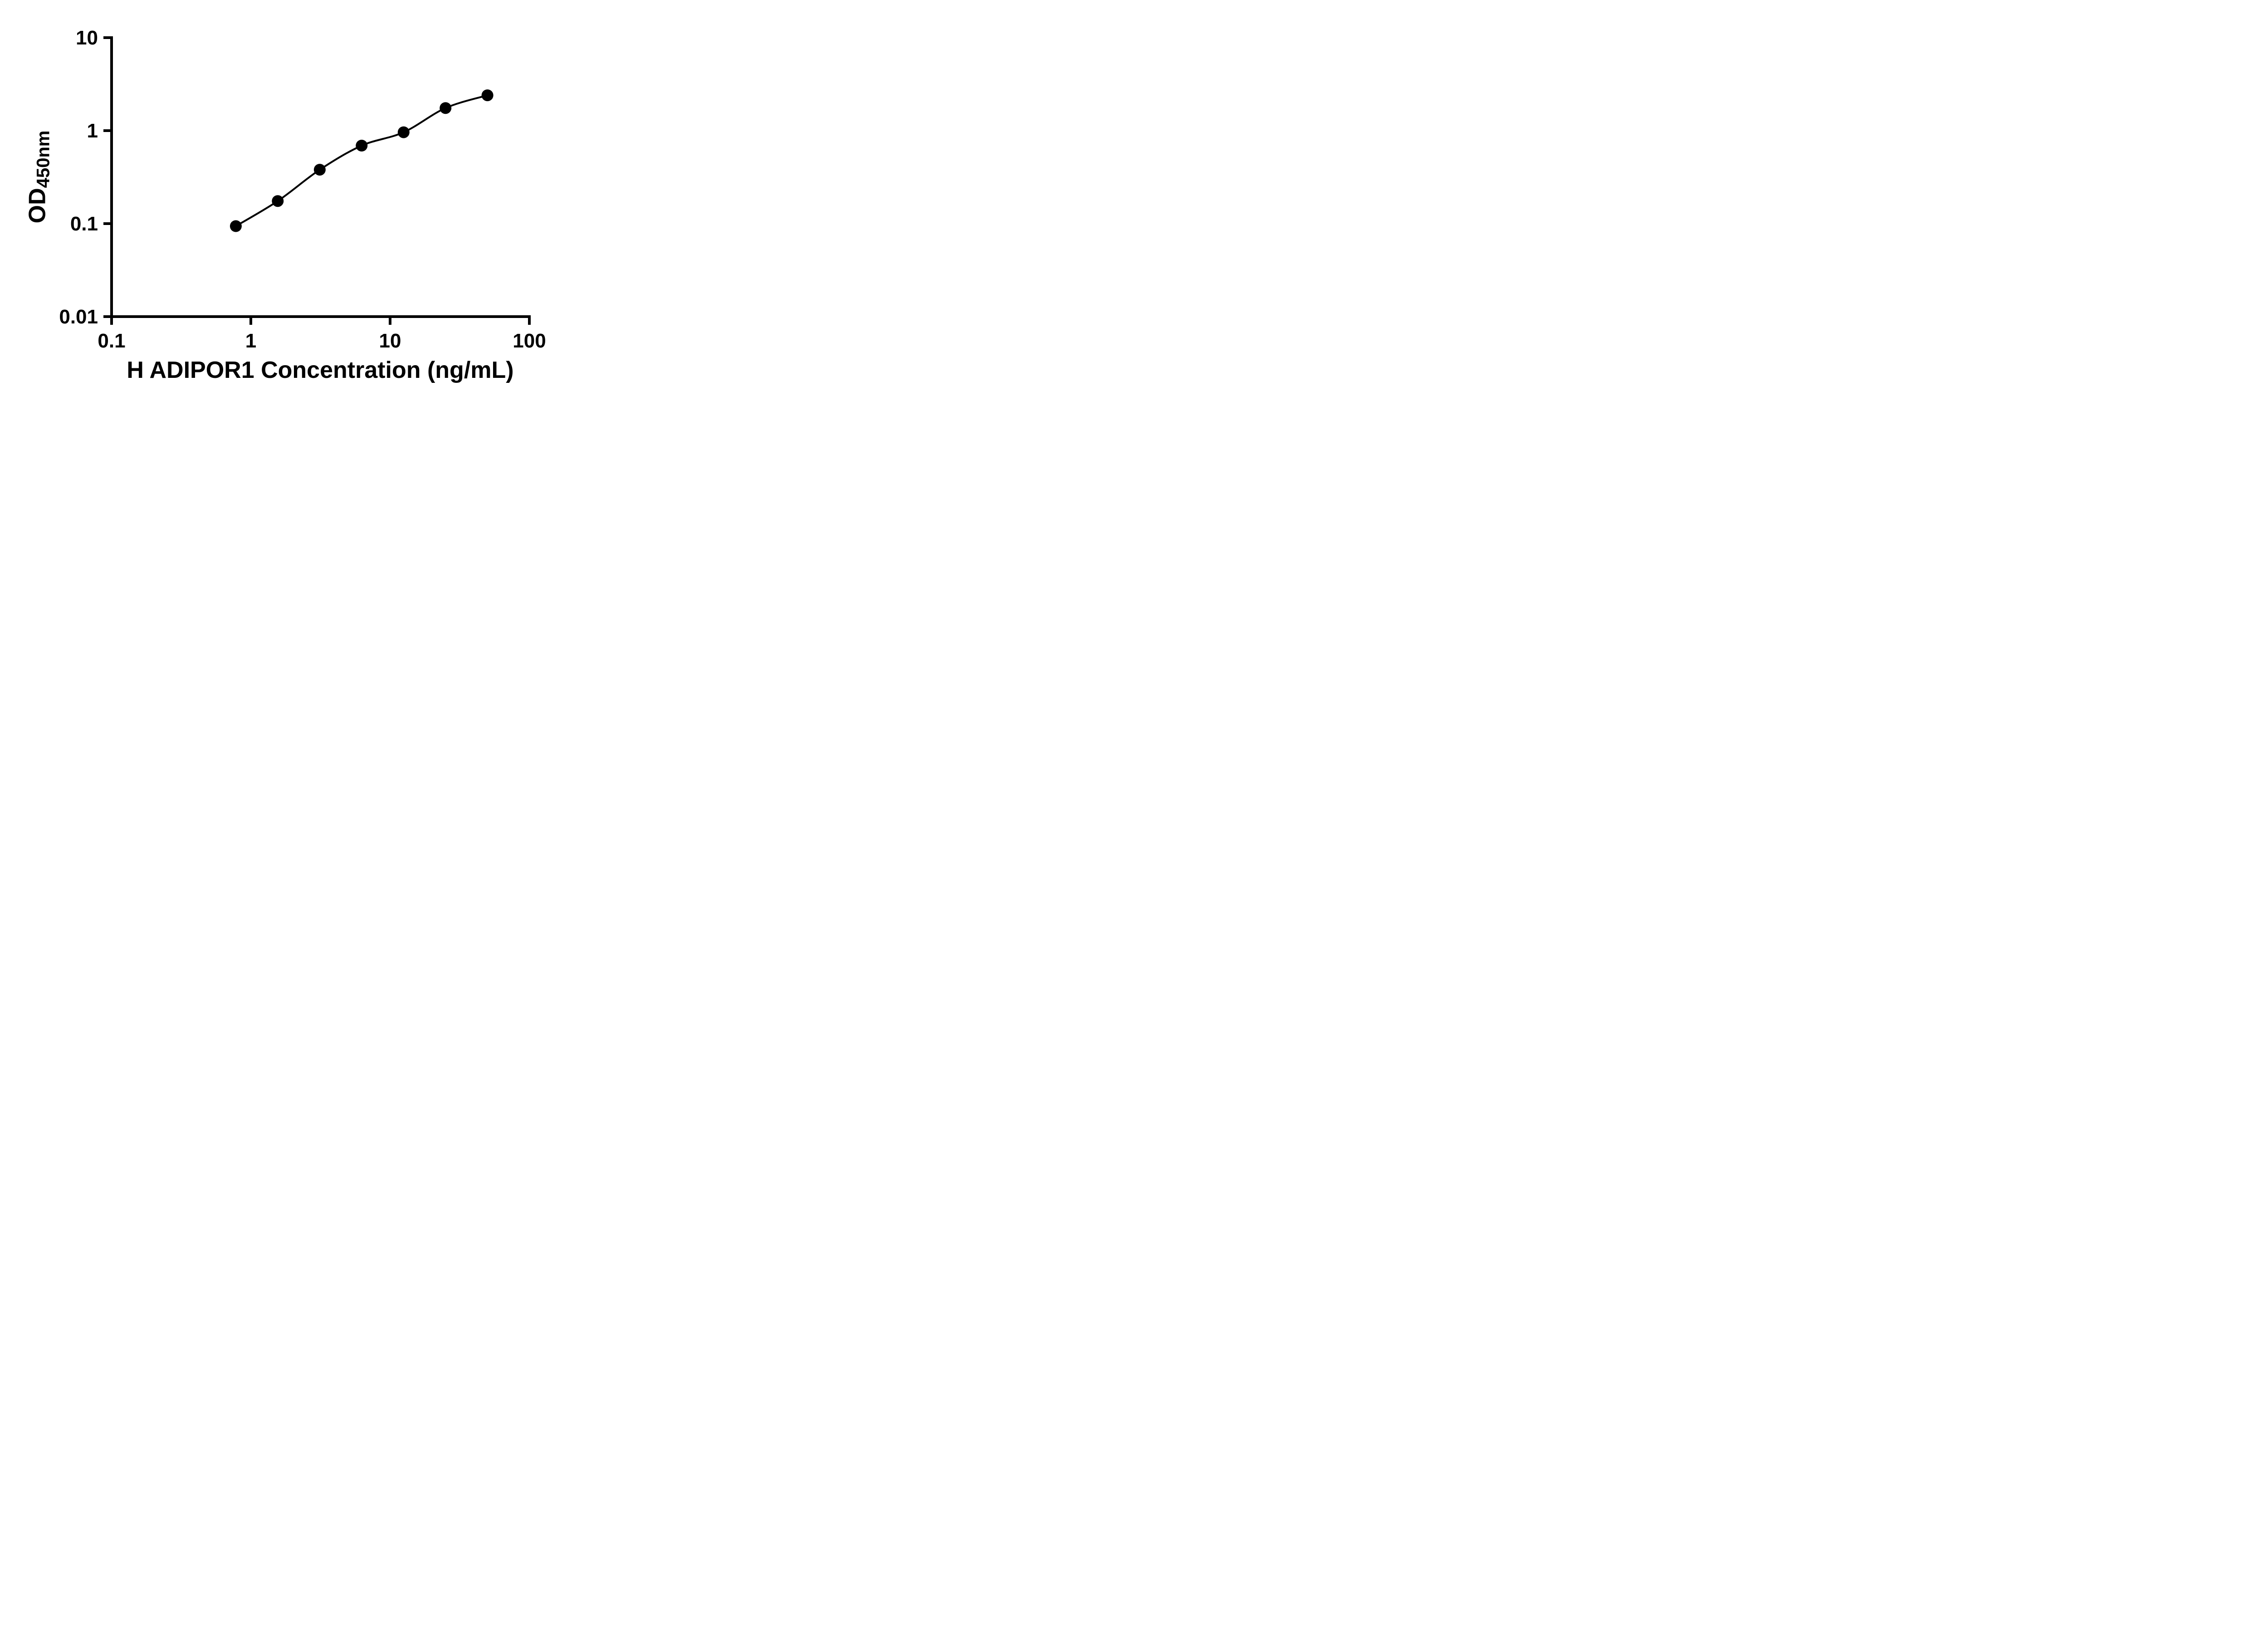 The width and height of the screenshot is (2268, 1633). What do you see at coordinates (320, 370) in the screenshot?
I see `x-axis-title: H ADIPOR1 Concentration (ng/mL)` at bounding box center [320, 370].